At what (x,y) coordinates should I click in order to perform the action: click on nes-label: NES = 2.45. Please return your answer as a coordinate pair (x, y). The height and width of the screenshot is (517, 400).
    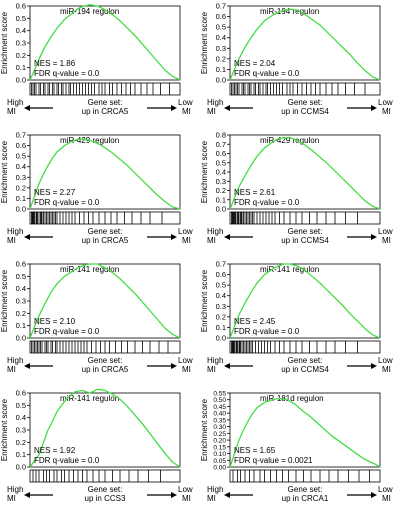
    Looking at the image, I should click on (255, 321).